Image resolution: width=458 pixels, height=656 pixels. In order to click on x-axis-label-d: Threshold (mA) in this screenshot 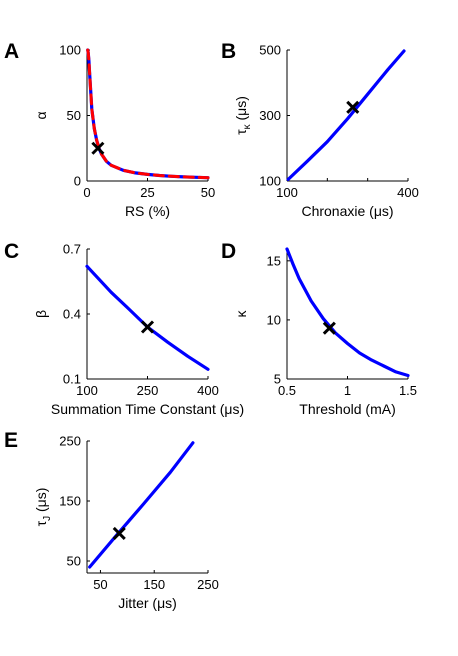, I will do `click(347, 409)`.